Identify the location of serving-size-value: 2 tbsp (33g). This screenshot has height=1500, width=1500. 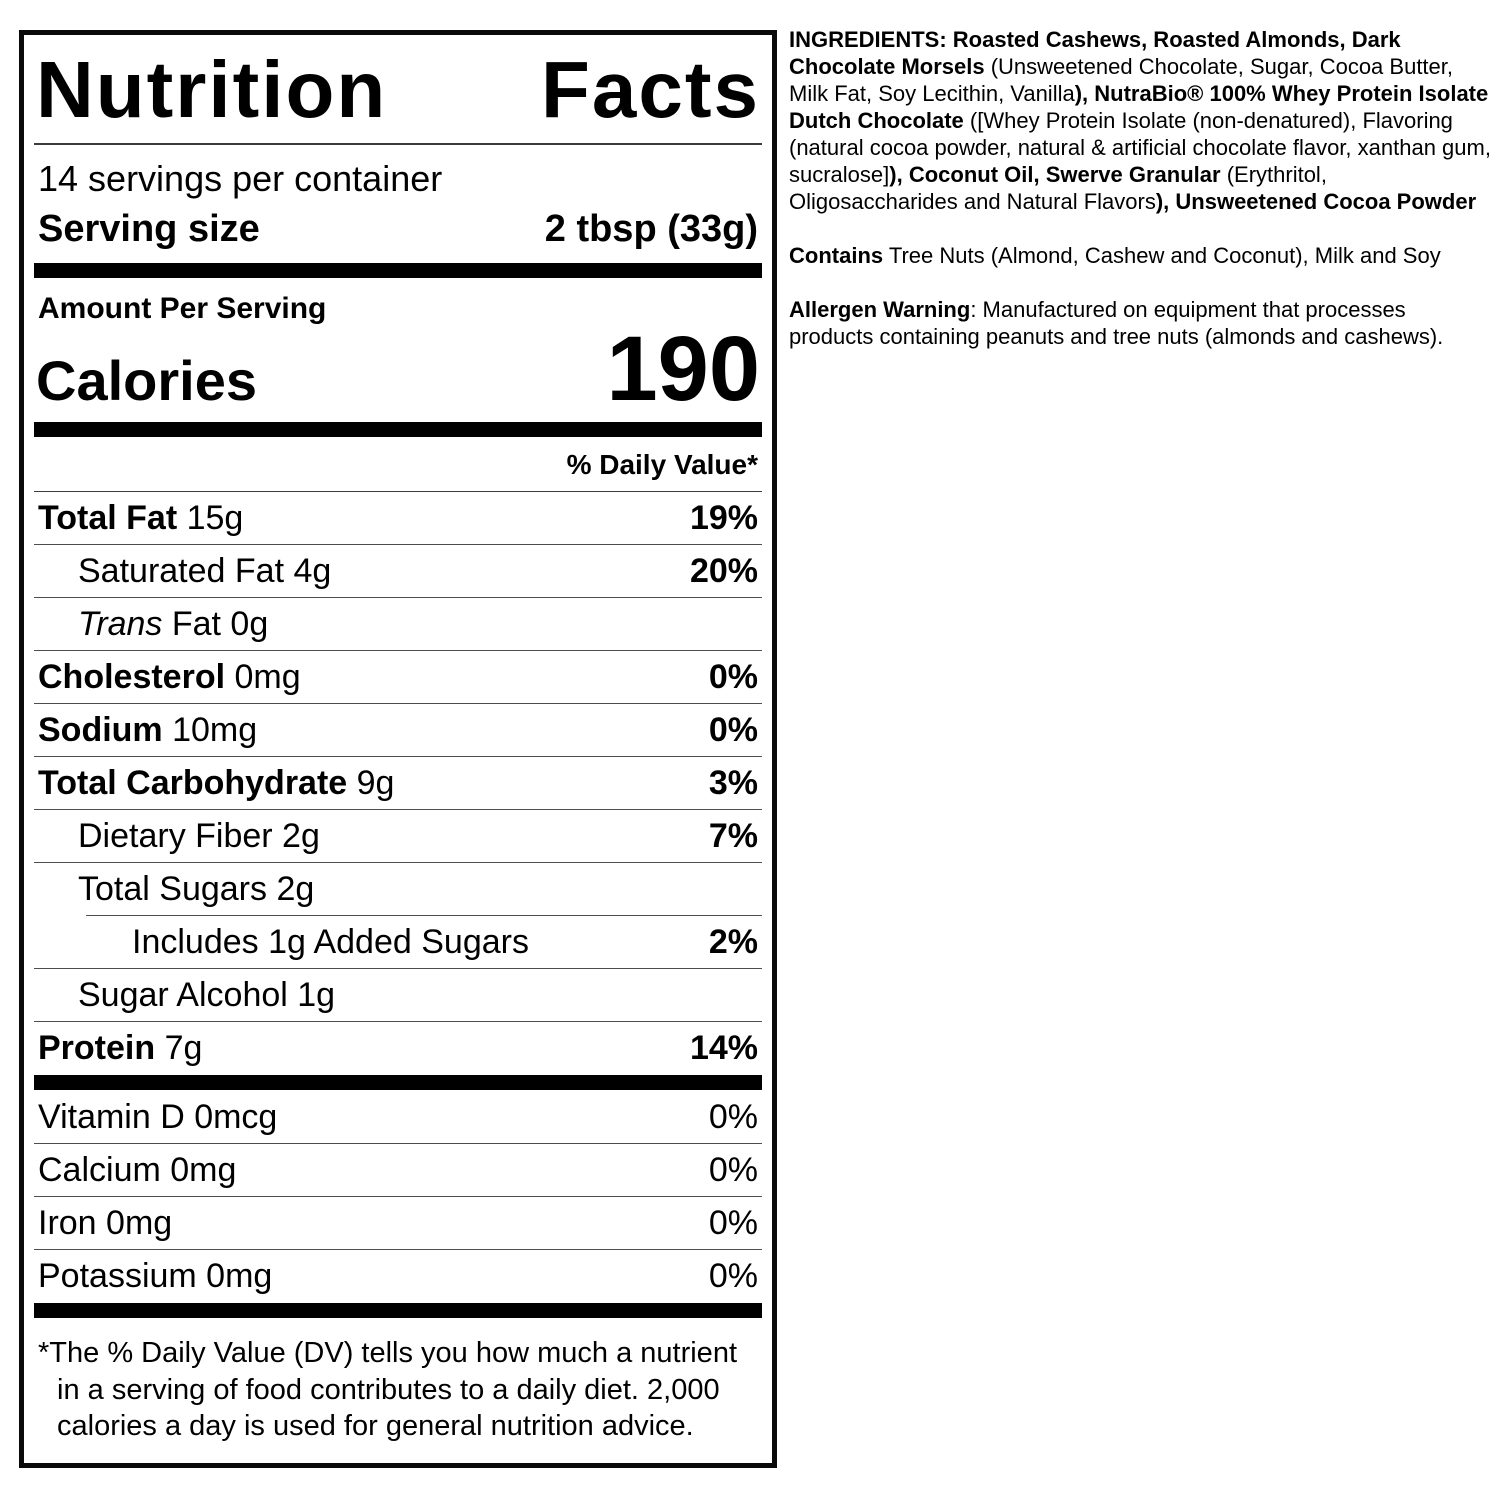
(651, 229).